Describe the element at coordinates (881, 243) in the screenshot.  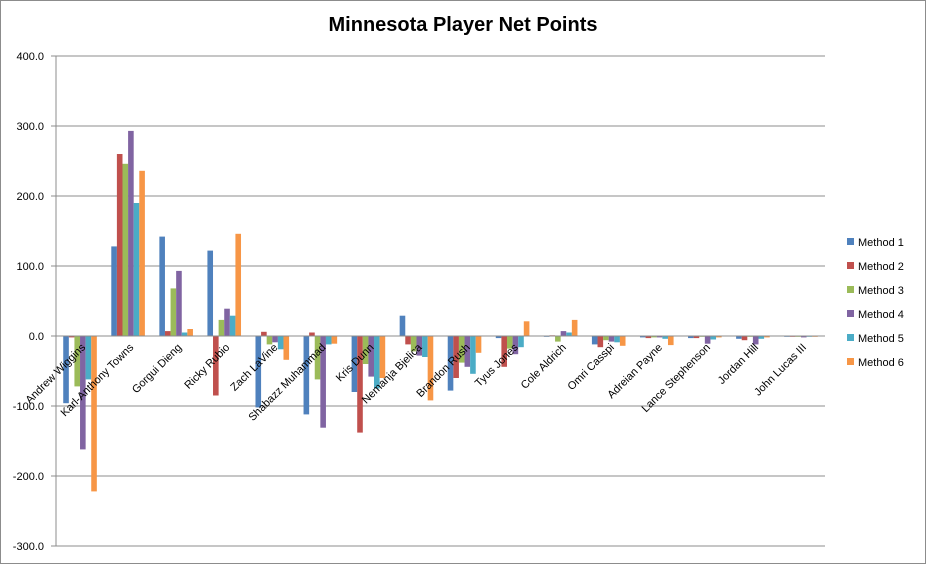
I see `legend-label: Method 1` at that location.